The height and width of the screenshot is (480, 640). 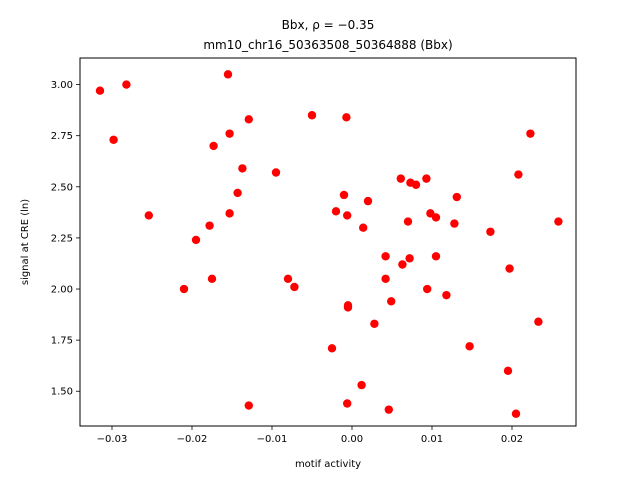 I want to click on x-axis-label: motif activity, so click(x=328, y=464).